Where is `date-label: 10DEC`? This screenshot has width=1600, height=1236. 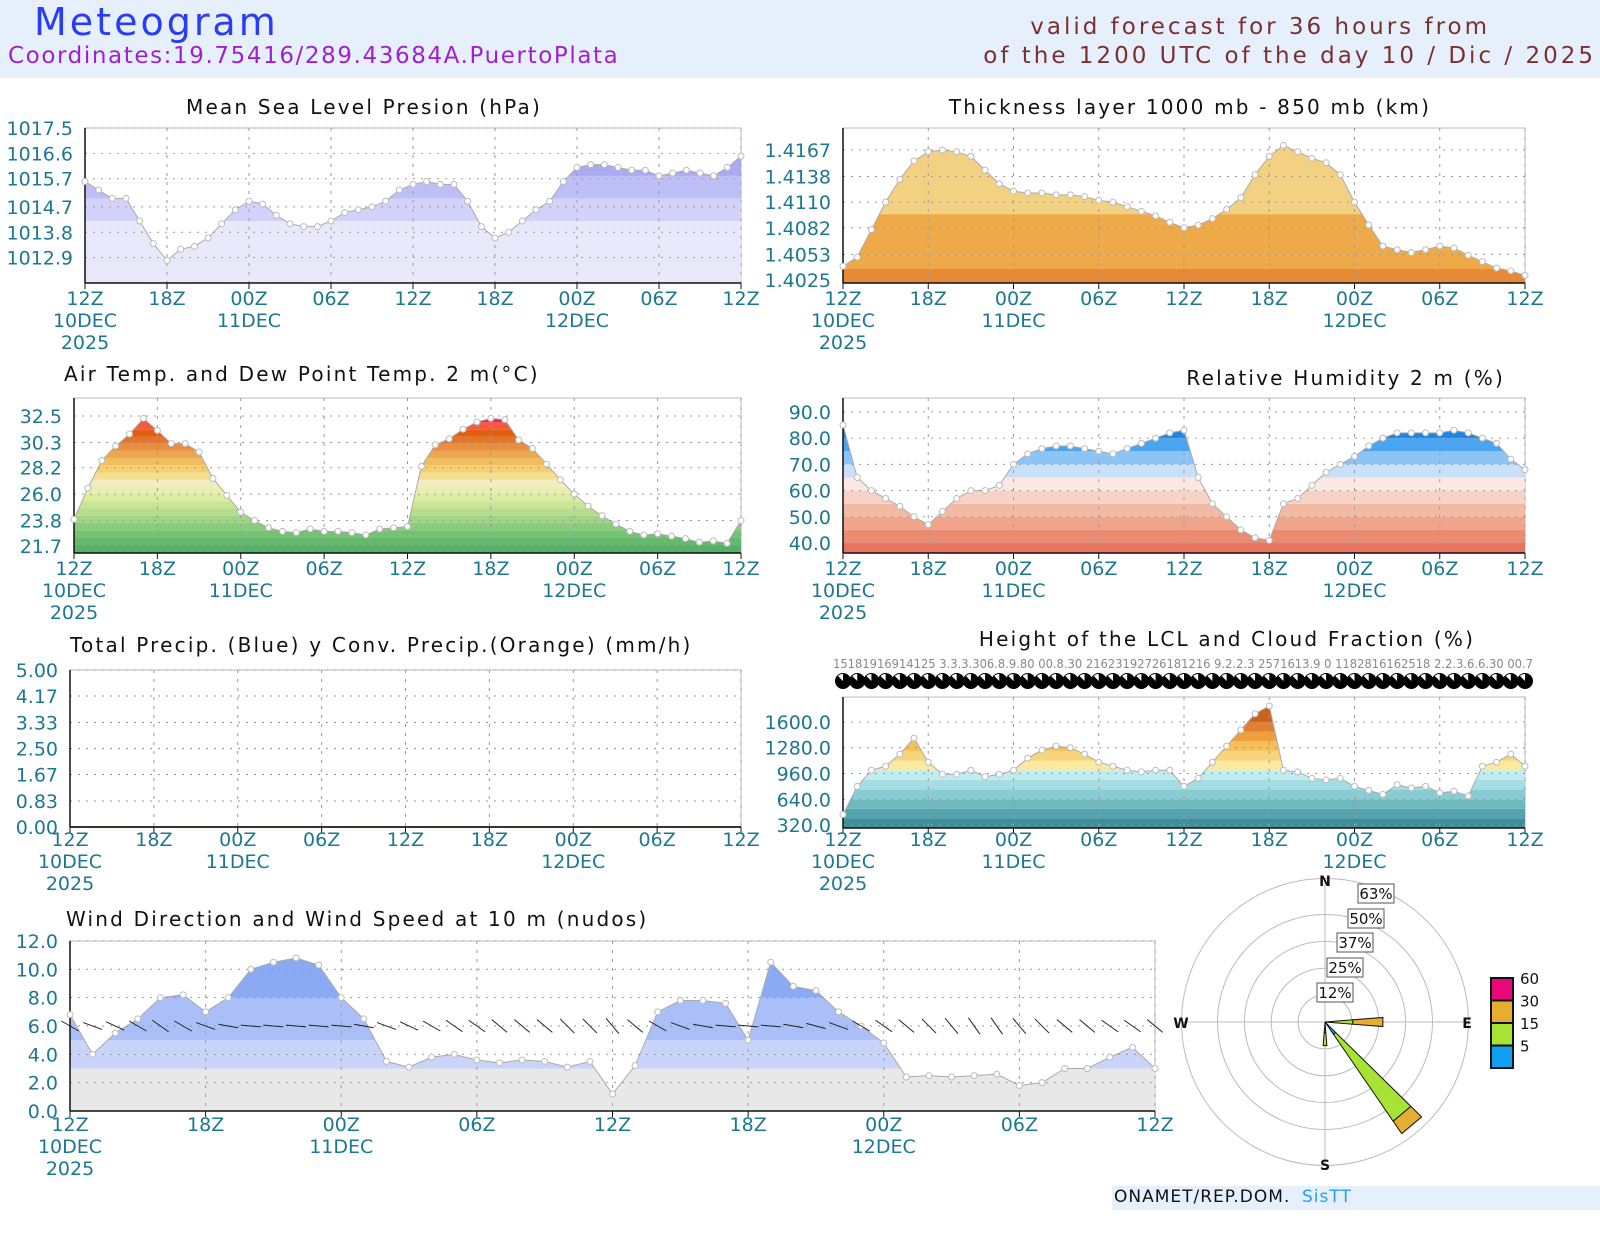
date-label: 10DEC is located at coordinates (843, 321).